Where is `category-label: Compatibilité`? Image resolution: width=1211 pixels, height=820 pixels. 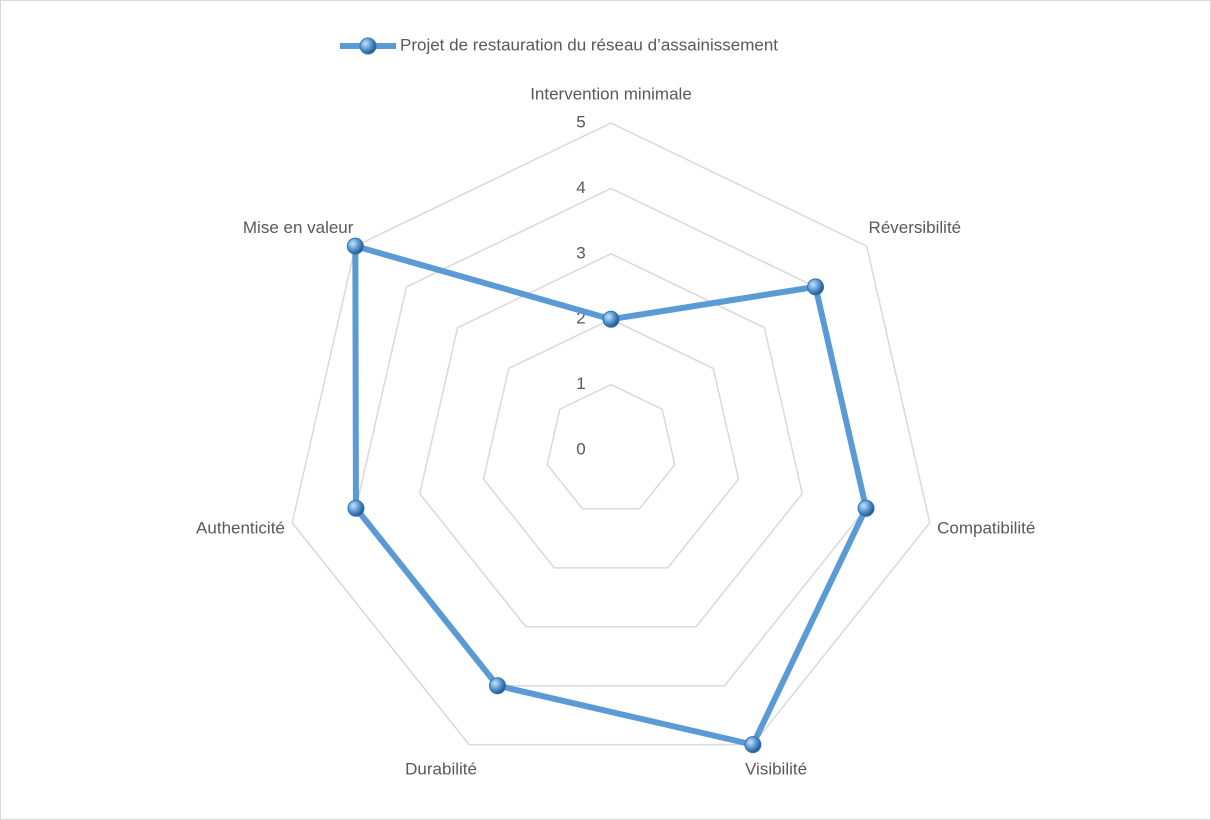
category-label: Compatibilité is located at coordinates (986, 527).